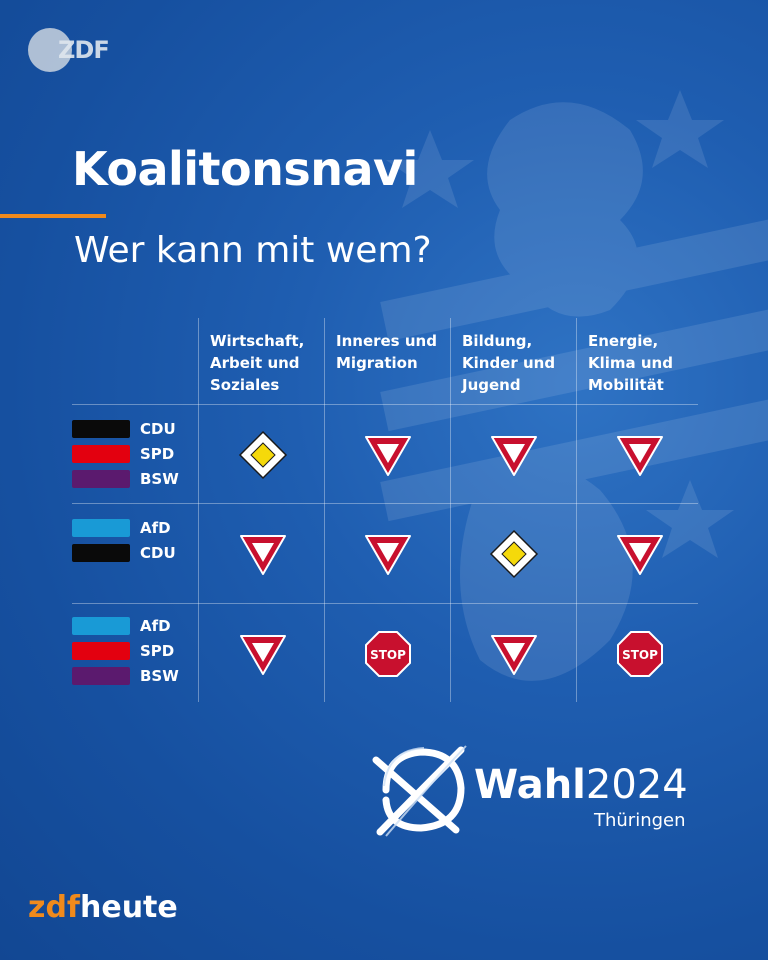 The height and width of the screenshot is (960, 768). I want to click on zdf-logo-circle, so click(50, 50).